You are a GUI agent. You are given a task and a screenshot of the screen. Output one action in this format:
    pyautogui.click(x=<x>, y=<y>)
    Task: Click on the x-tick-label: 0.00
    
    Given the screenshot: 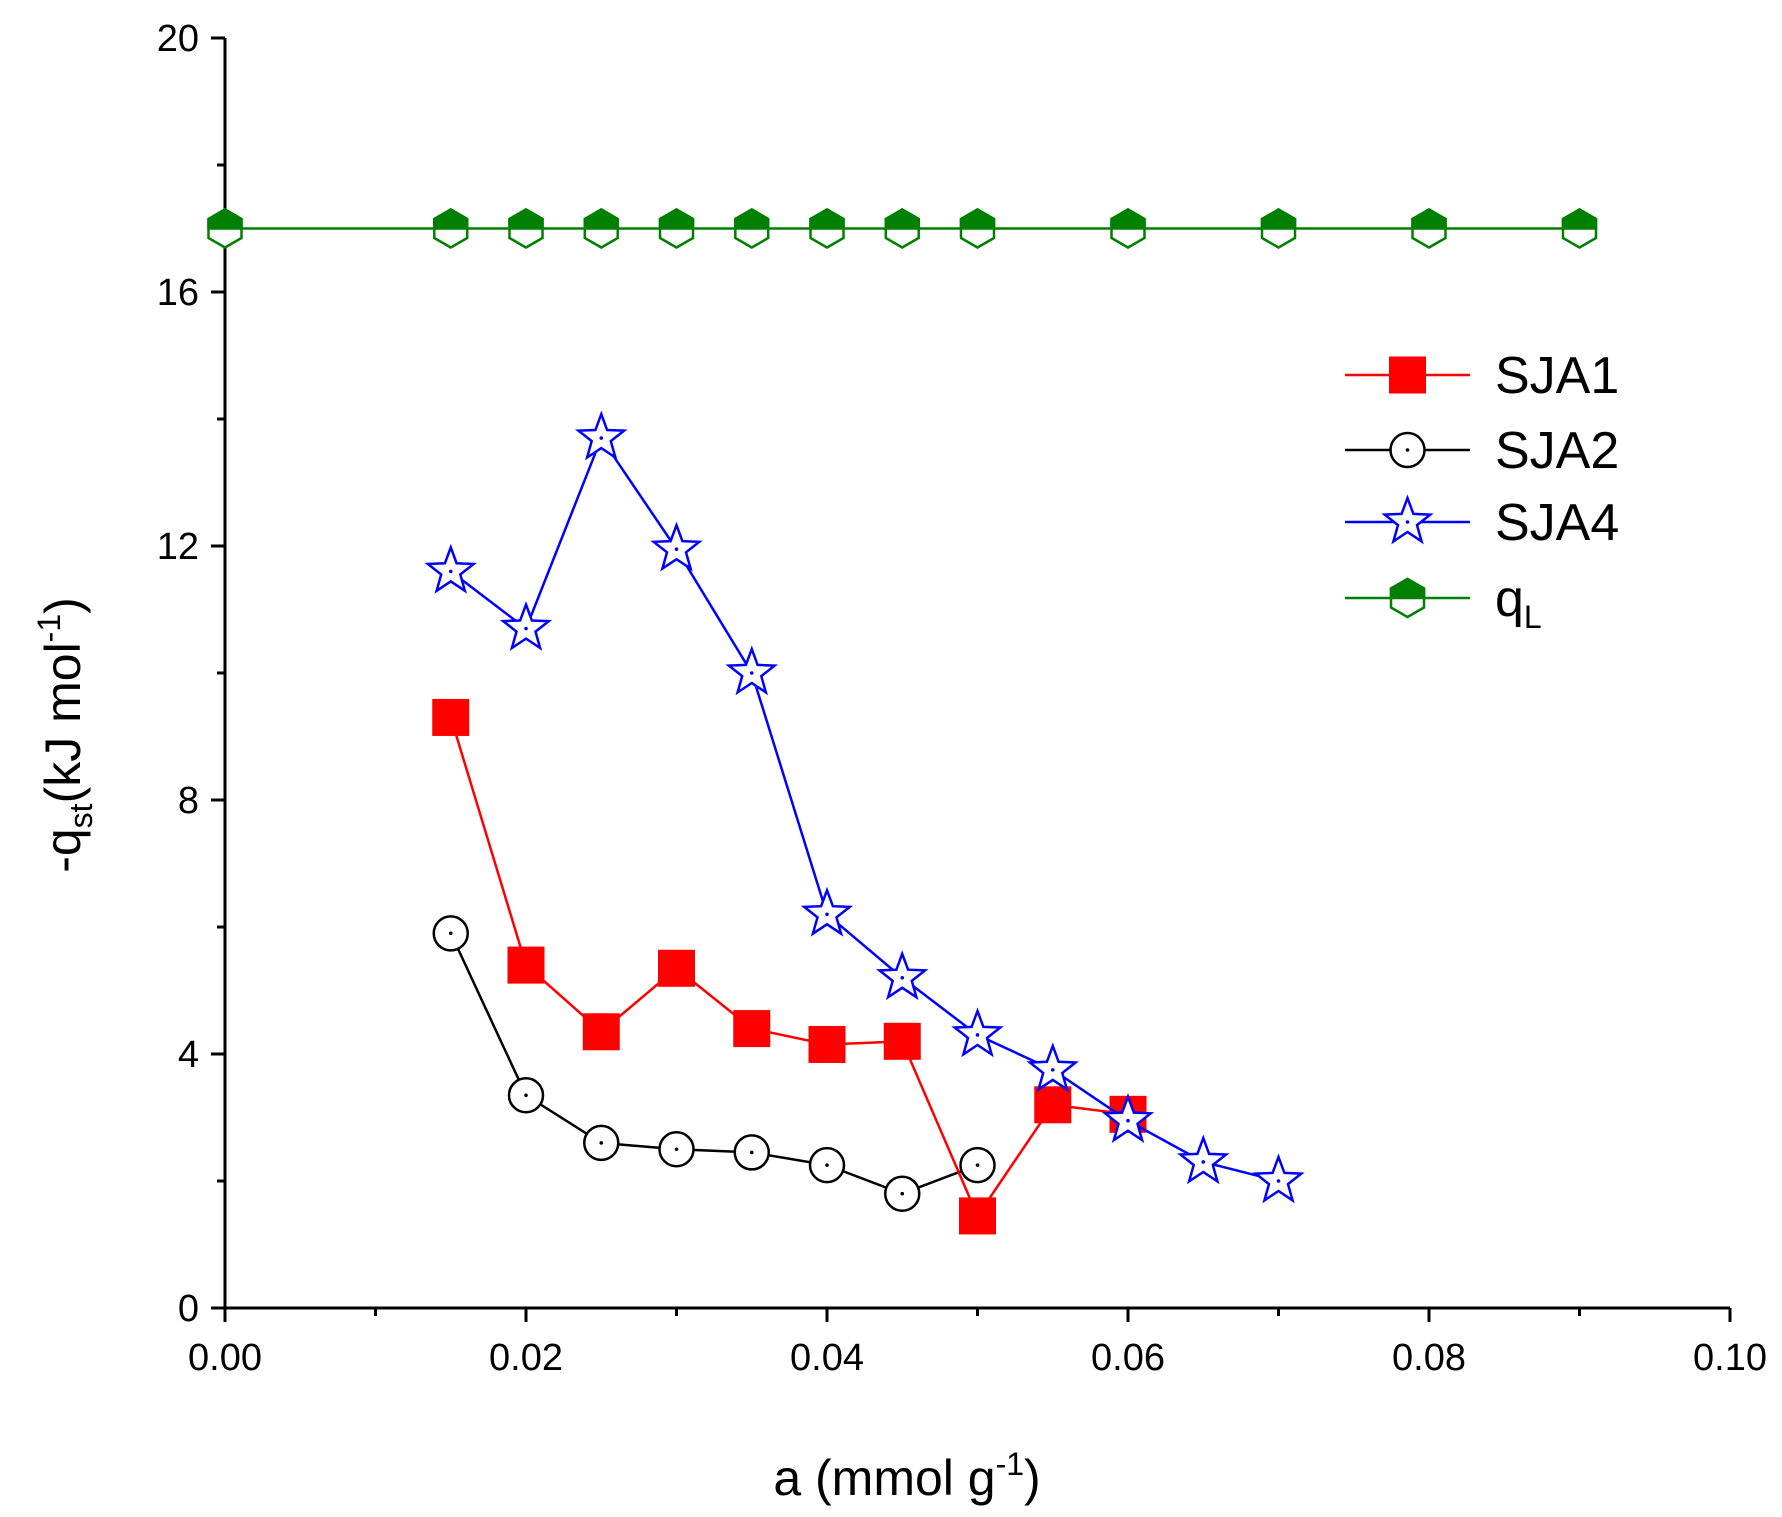 What is the action you would take?
    pyautogui.click(x=225, y=1358)
    